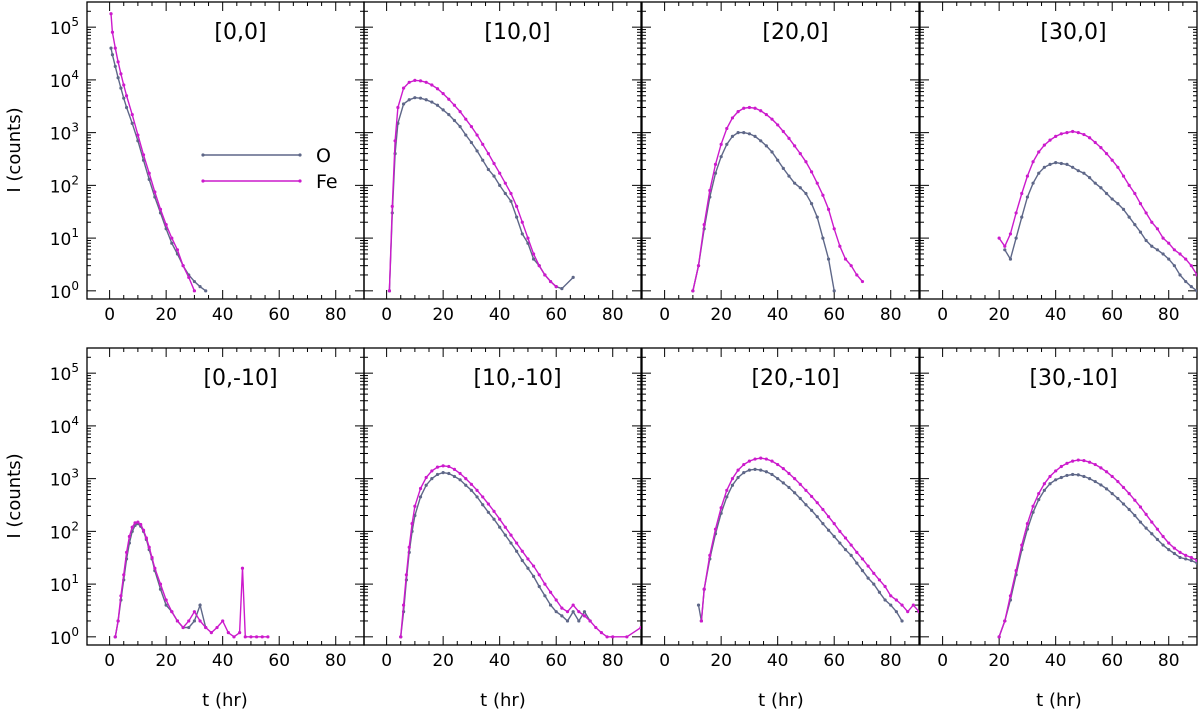 The height and width of the screenshot is (715, 1200). What do you see at coordinates (1073, 378) in the screenshot?
I see `panel-title: [30,-10]` at bounding box center [1073, 378].